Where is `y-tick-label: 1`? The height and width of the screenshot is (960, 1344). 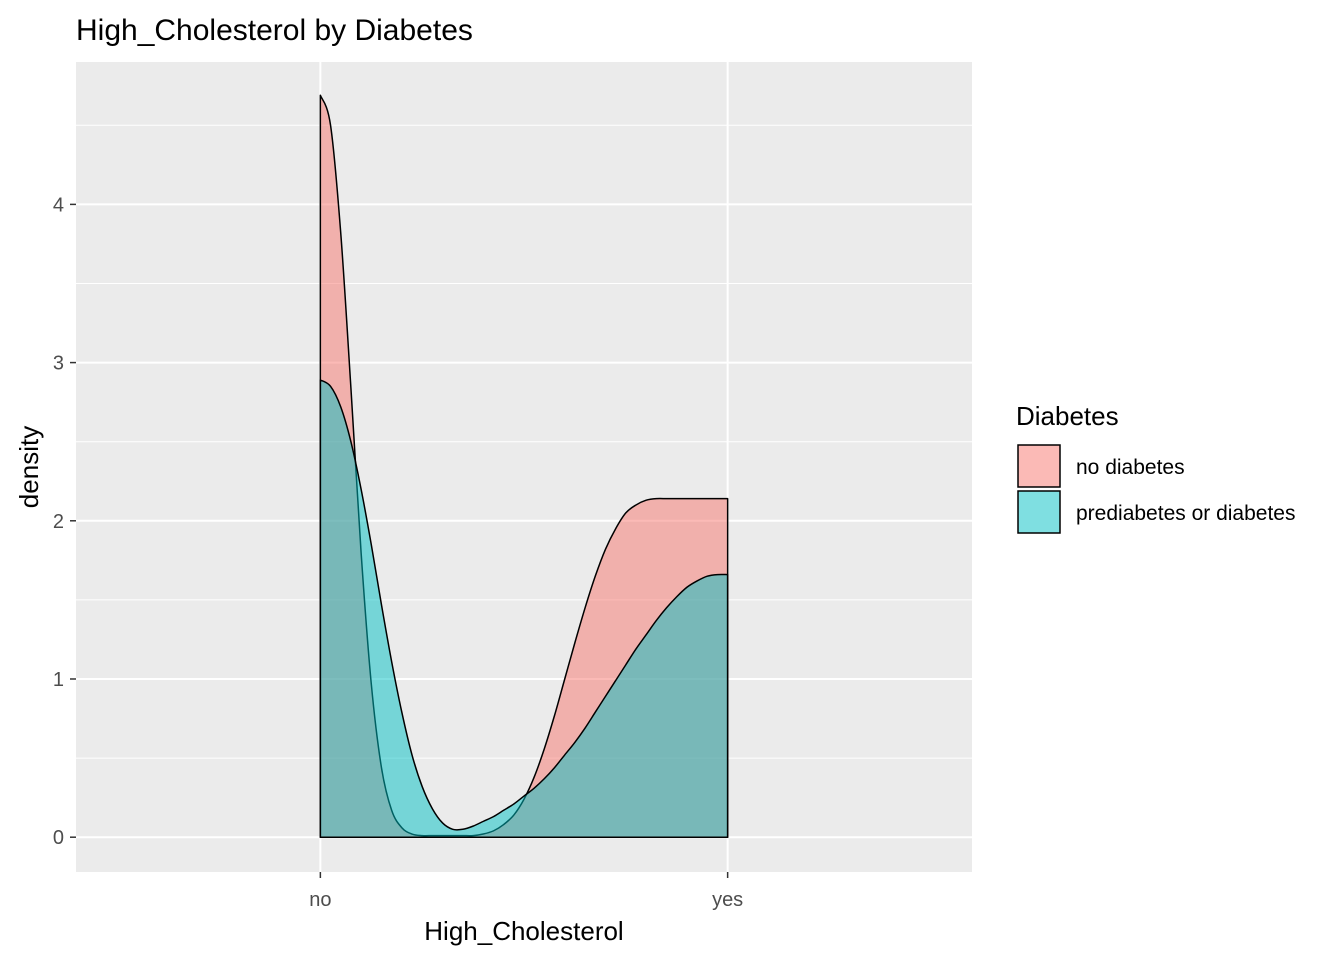 y-tick-label: 1 is located at coordinates (58, 680).